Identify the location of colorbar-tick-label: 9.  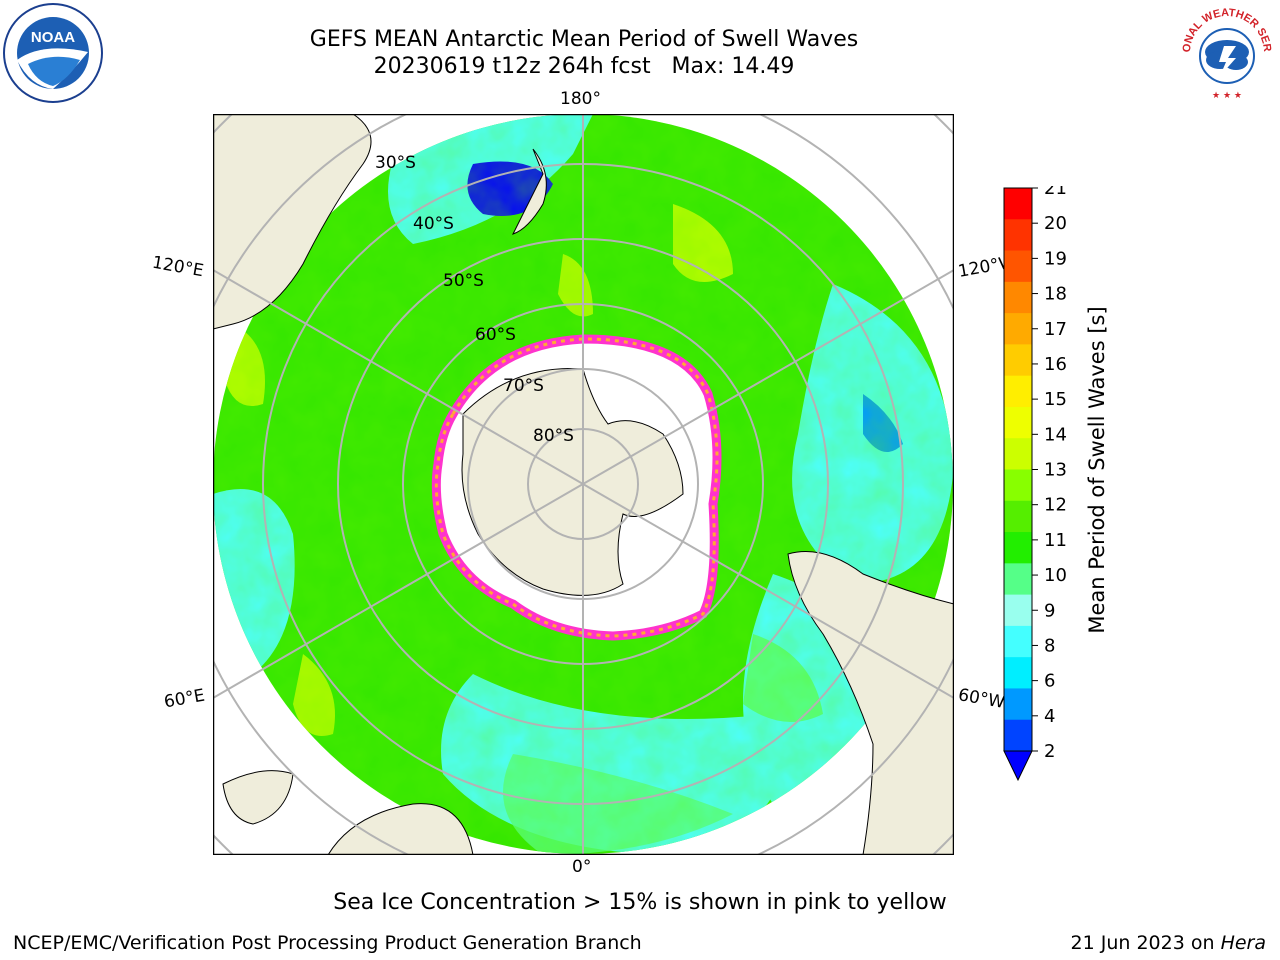
(1049, 610).